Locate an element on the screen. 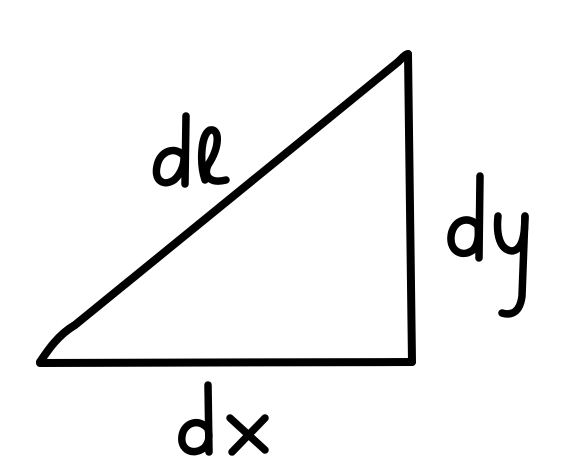  horizontal-label is located at coordinates (223, 418).